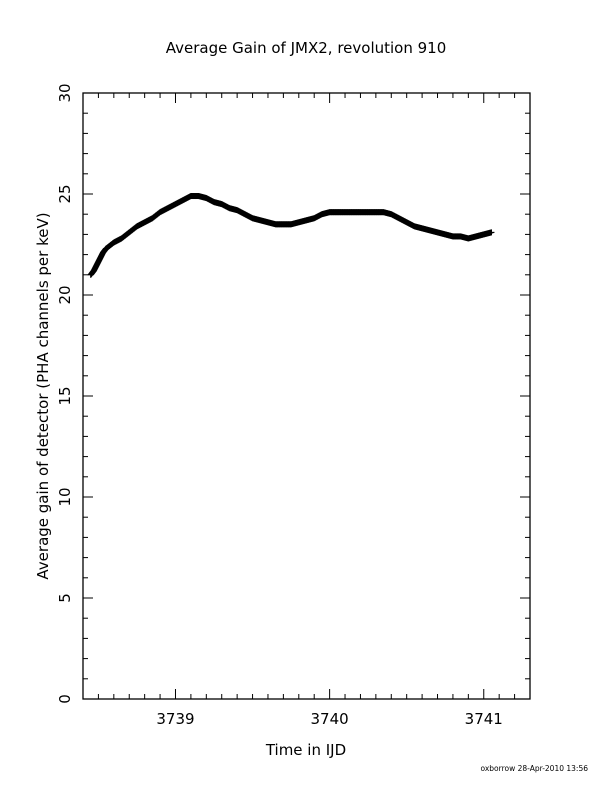 Image resolution: width=612 pixels, height=792 pixels. Describe the element at coordinates (65, 496) in the screenshot. I see `y-tick-label: 10` at that location.